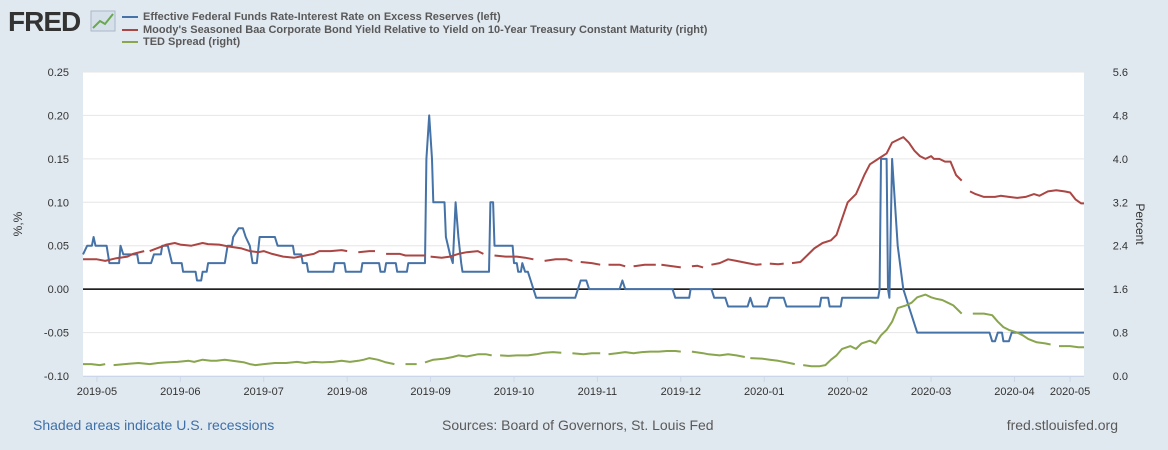 Image resolution: width=1168 pixels, height=450 pixels. I want to click on fred-logo-text: FRED, so click(44, 21).